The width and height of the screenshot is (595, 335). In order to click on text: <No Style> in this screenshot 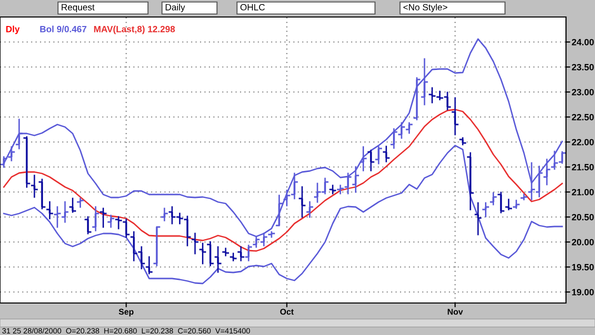, I will do `click(425, 8)`.